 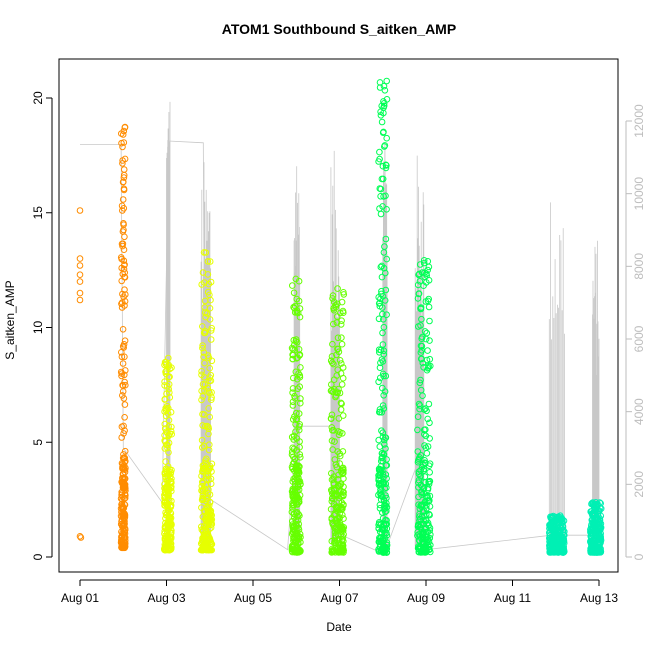 What do you see at coordinates (639, 556) in the screenshot?
I see `y2-tick-label: 0` at bounding box center [639, 556].